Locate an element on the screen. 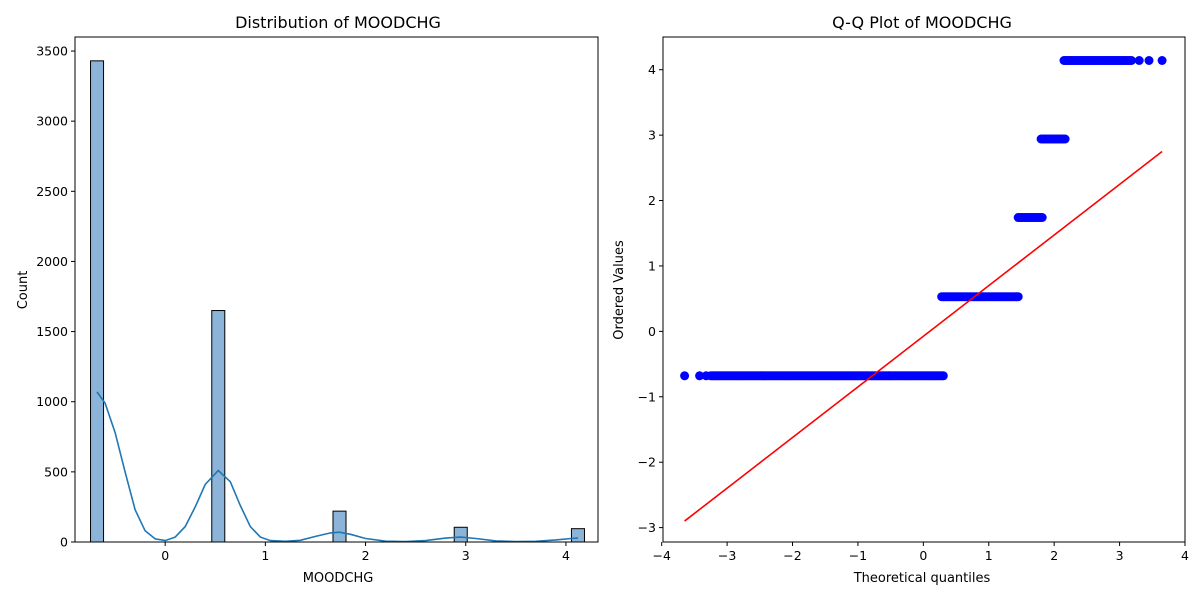 This screenshot has height=600, width=1200. y-tick-label: 3000 is located at coordinates (52, 121).